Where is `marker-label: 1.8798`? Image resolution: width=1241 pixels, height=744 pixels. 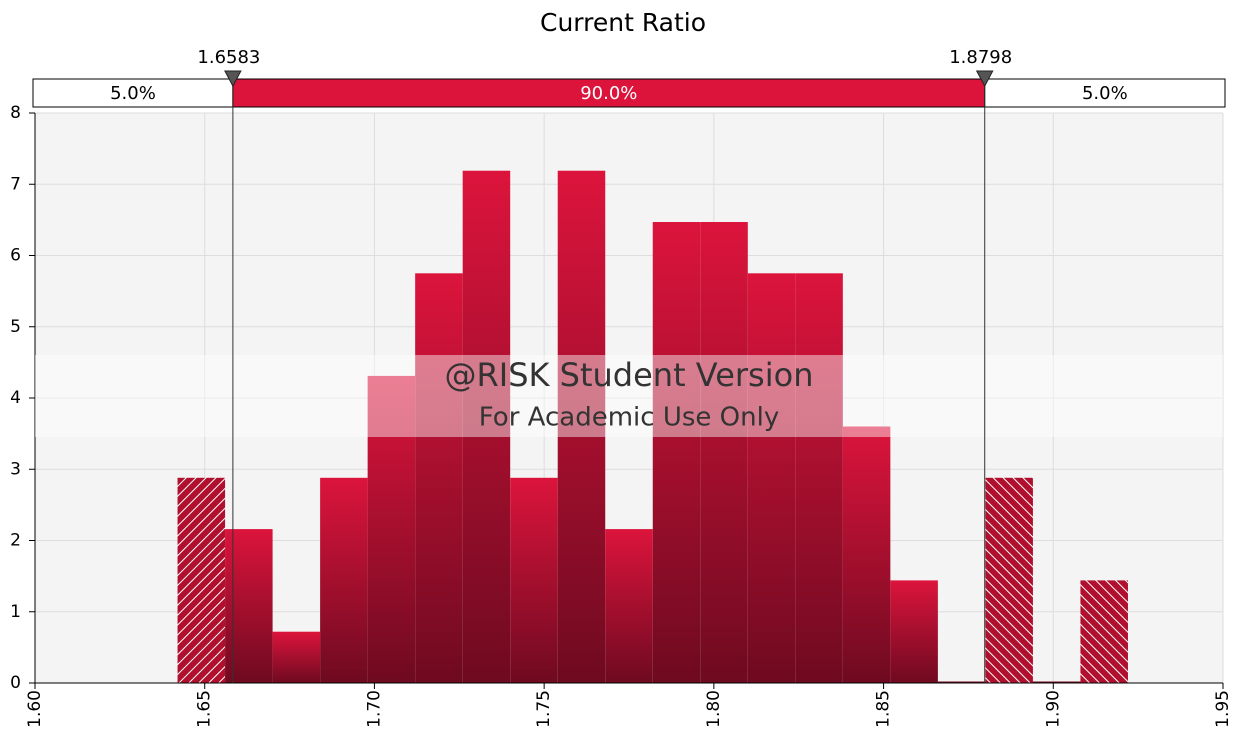
marker-label: 1.8798 is located at coordinates (980, 57).